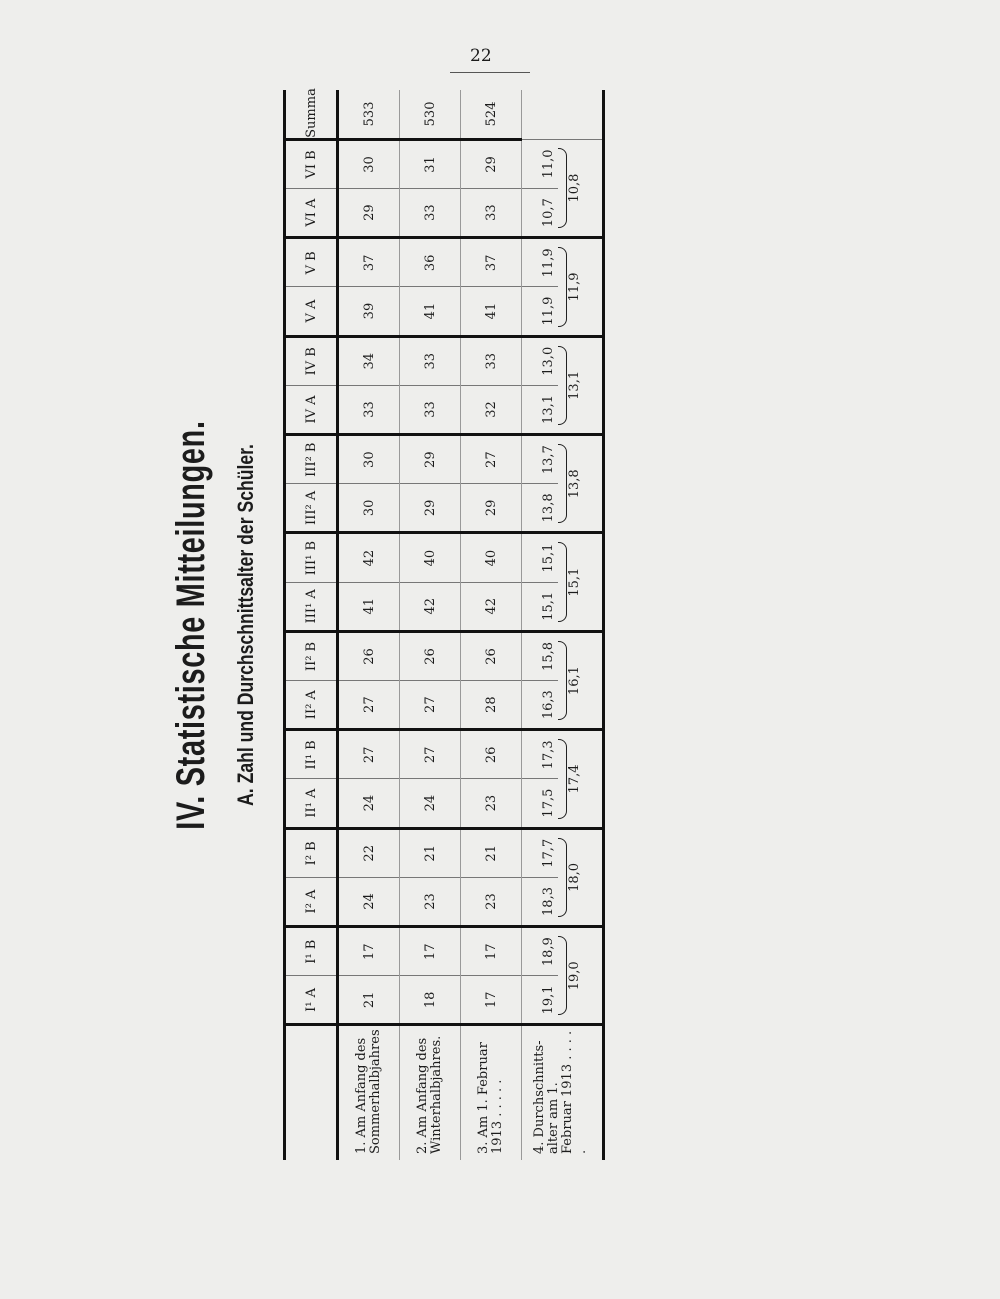 This screenshot has width=1000, height=1299. I want to click on group-average-cell: 16,1, so click(581, 680).